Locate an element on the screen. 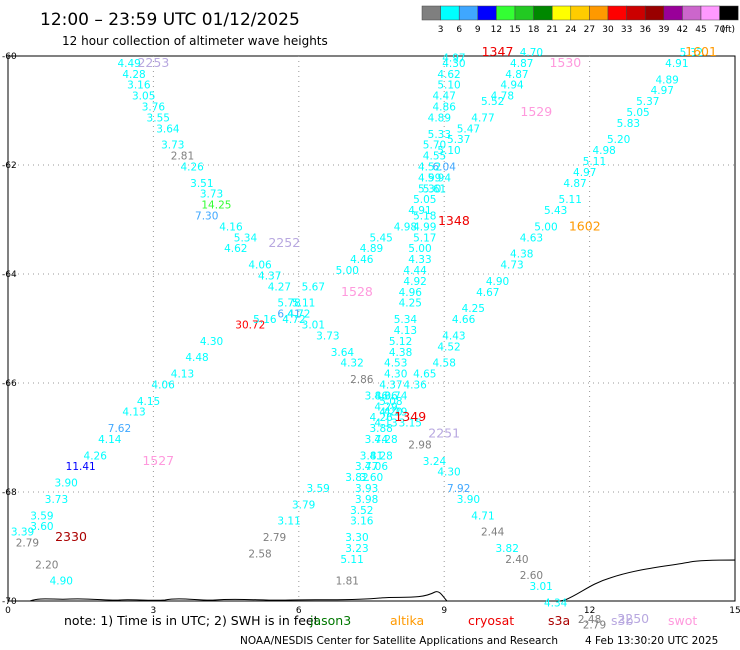  wave-height-label: 3.98 is located at coordinates (366, 500).